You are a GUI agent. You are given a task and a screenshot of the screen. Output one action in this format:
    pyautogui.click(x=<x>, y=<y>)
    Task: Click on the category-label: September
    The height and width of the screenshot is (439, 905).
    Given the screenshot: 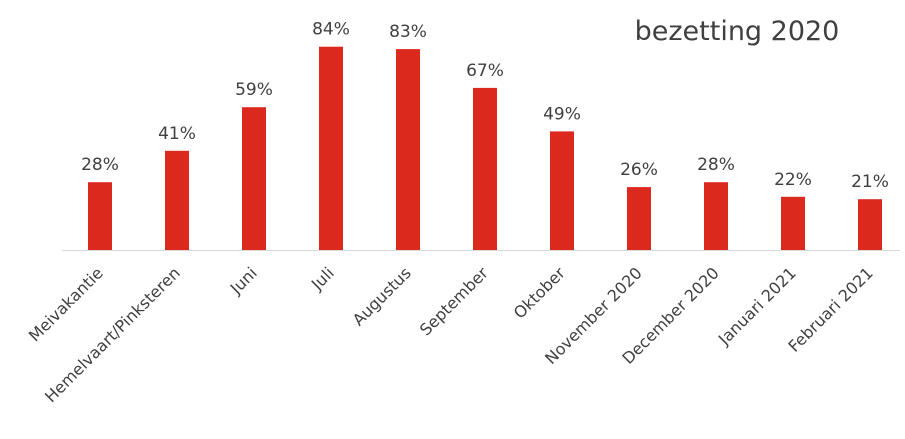 What is the action you would take?
    pyautogui.click(x=454, y=301)
    